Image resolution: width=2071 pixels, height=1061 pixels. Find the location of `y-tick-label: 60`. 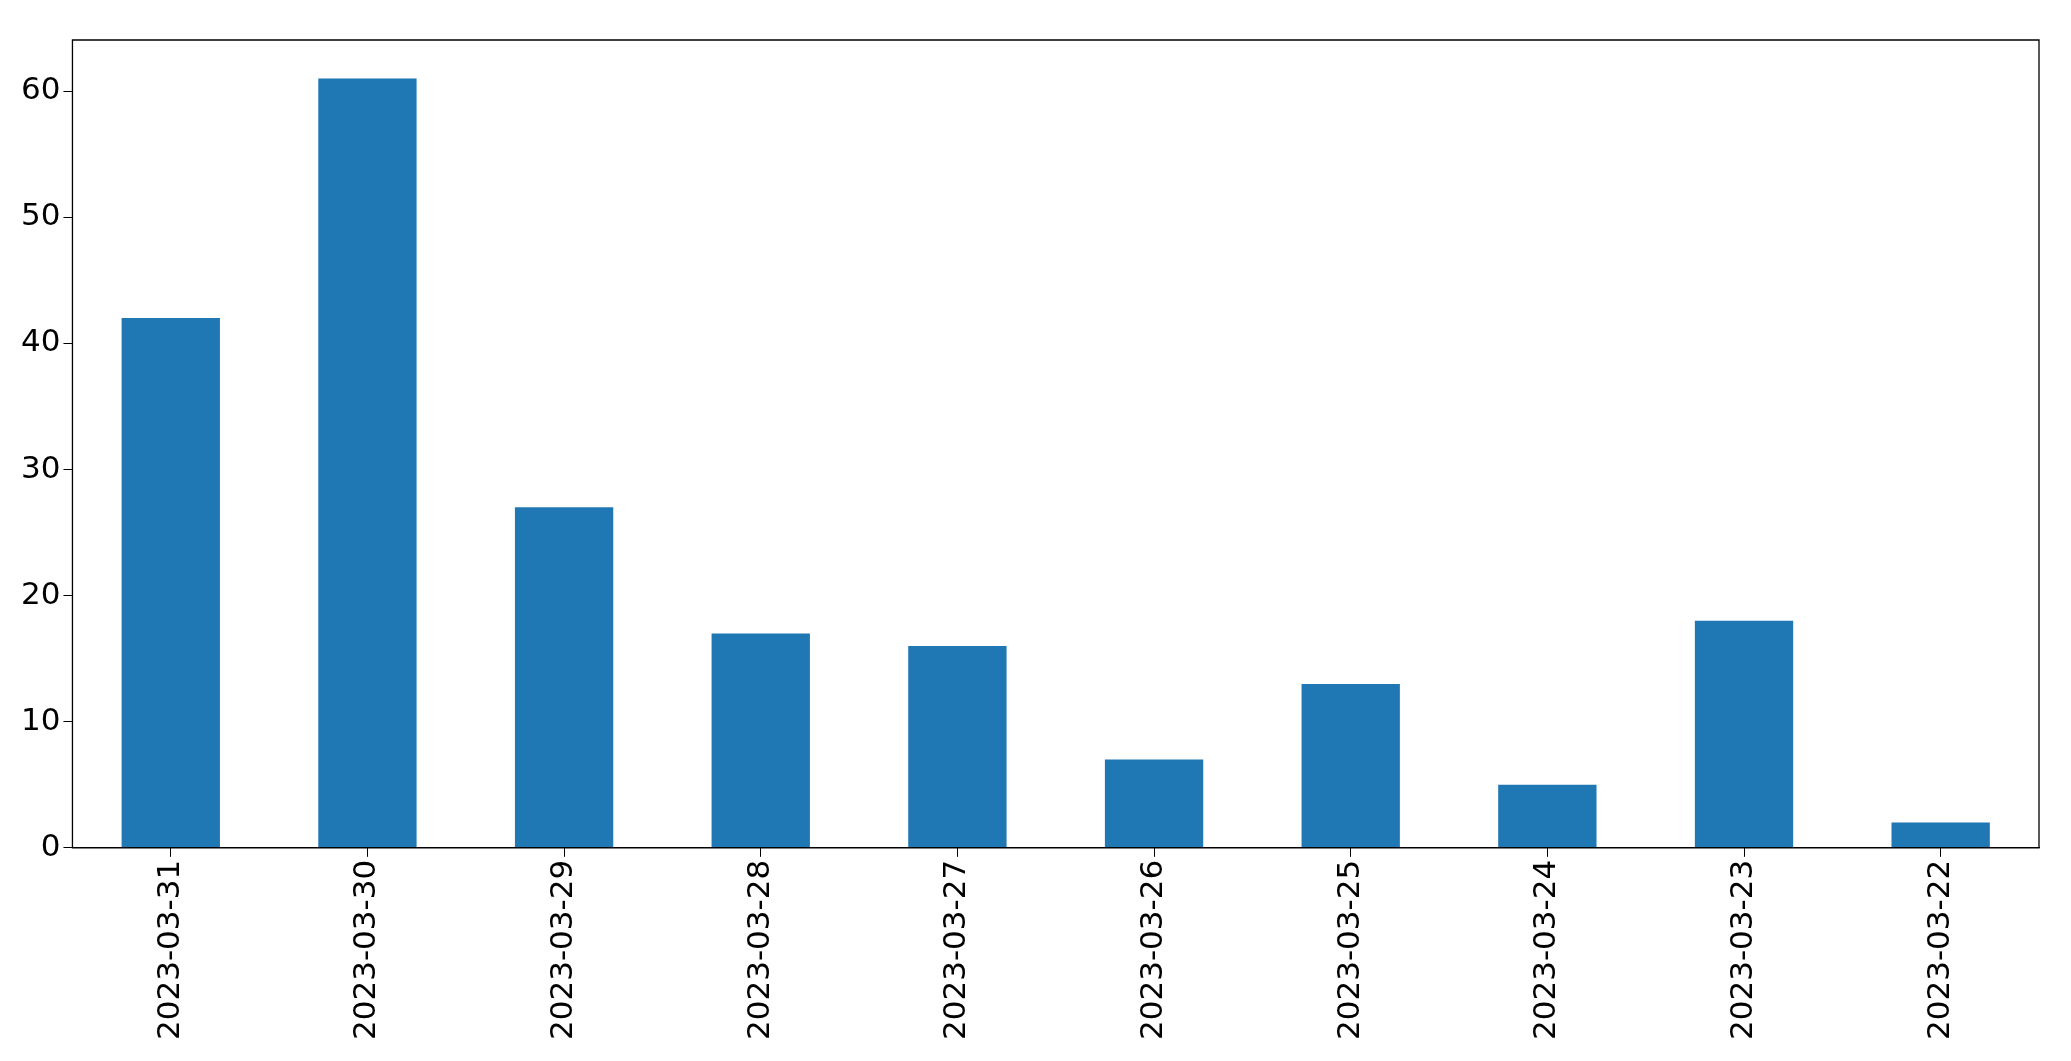

y-tick-label: 60 is located at coordinates (40, 88).